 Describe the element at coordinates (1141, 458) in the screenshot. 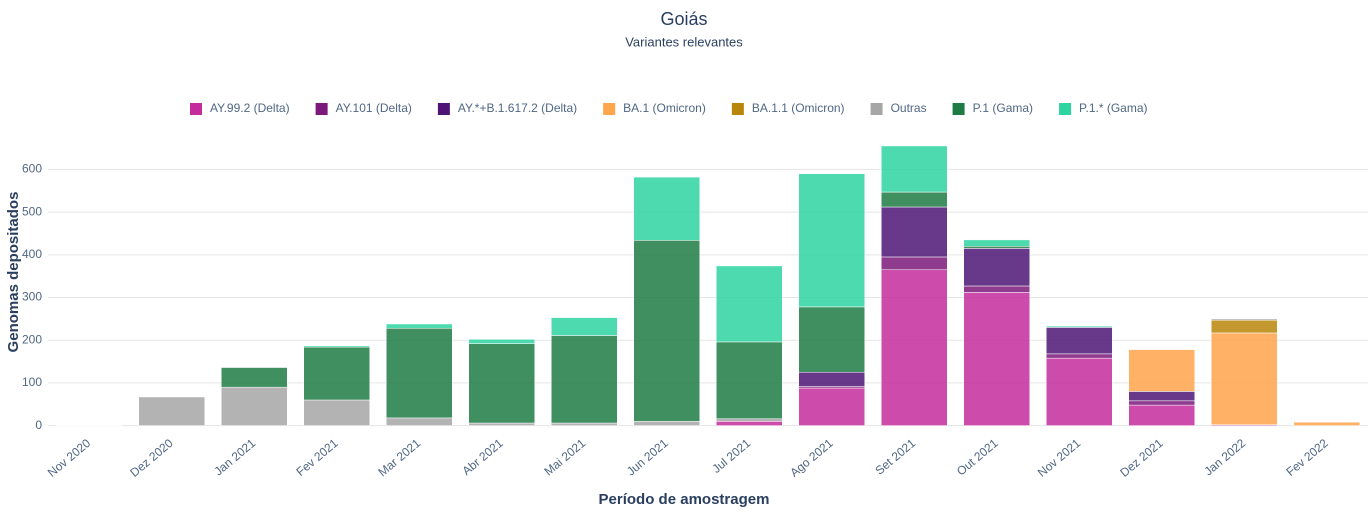

I see `x-tick-label: Dez 2021` at that location.